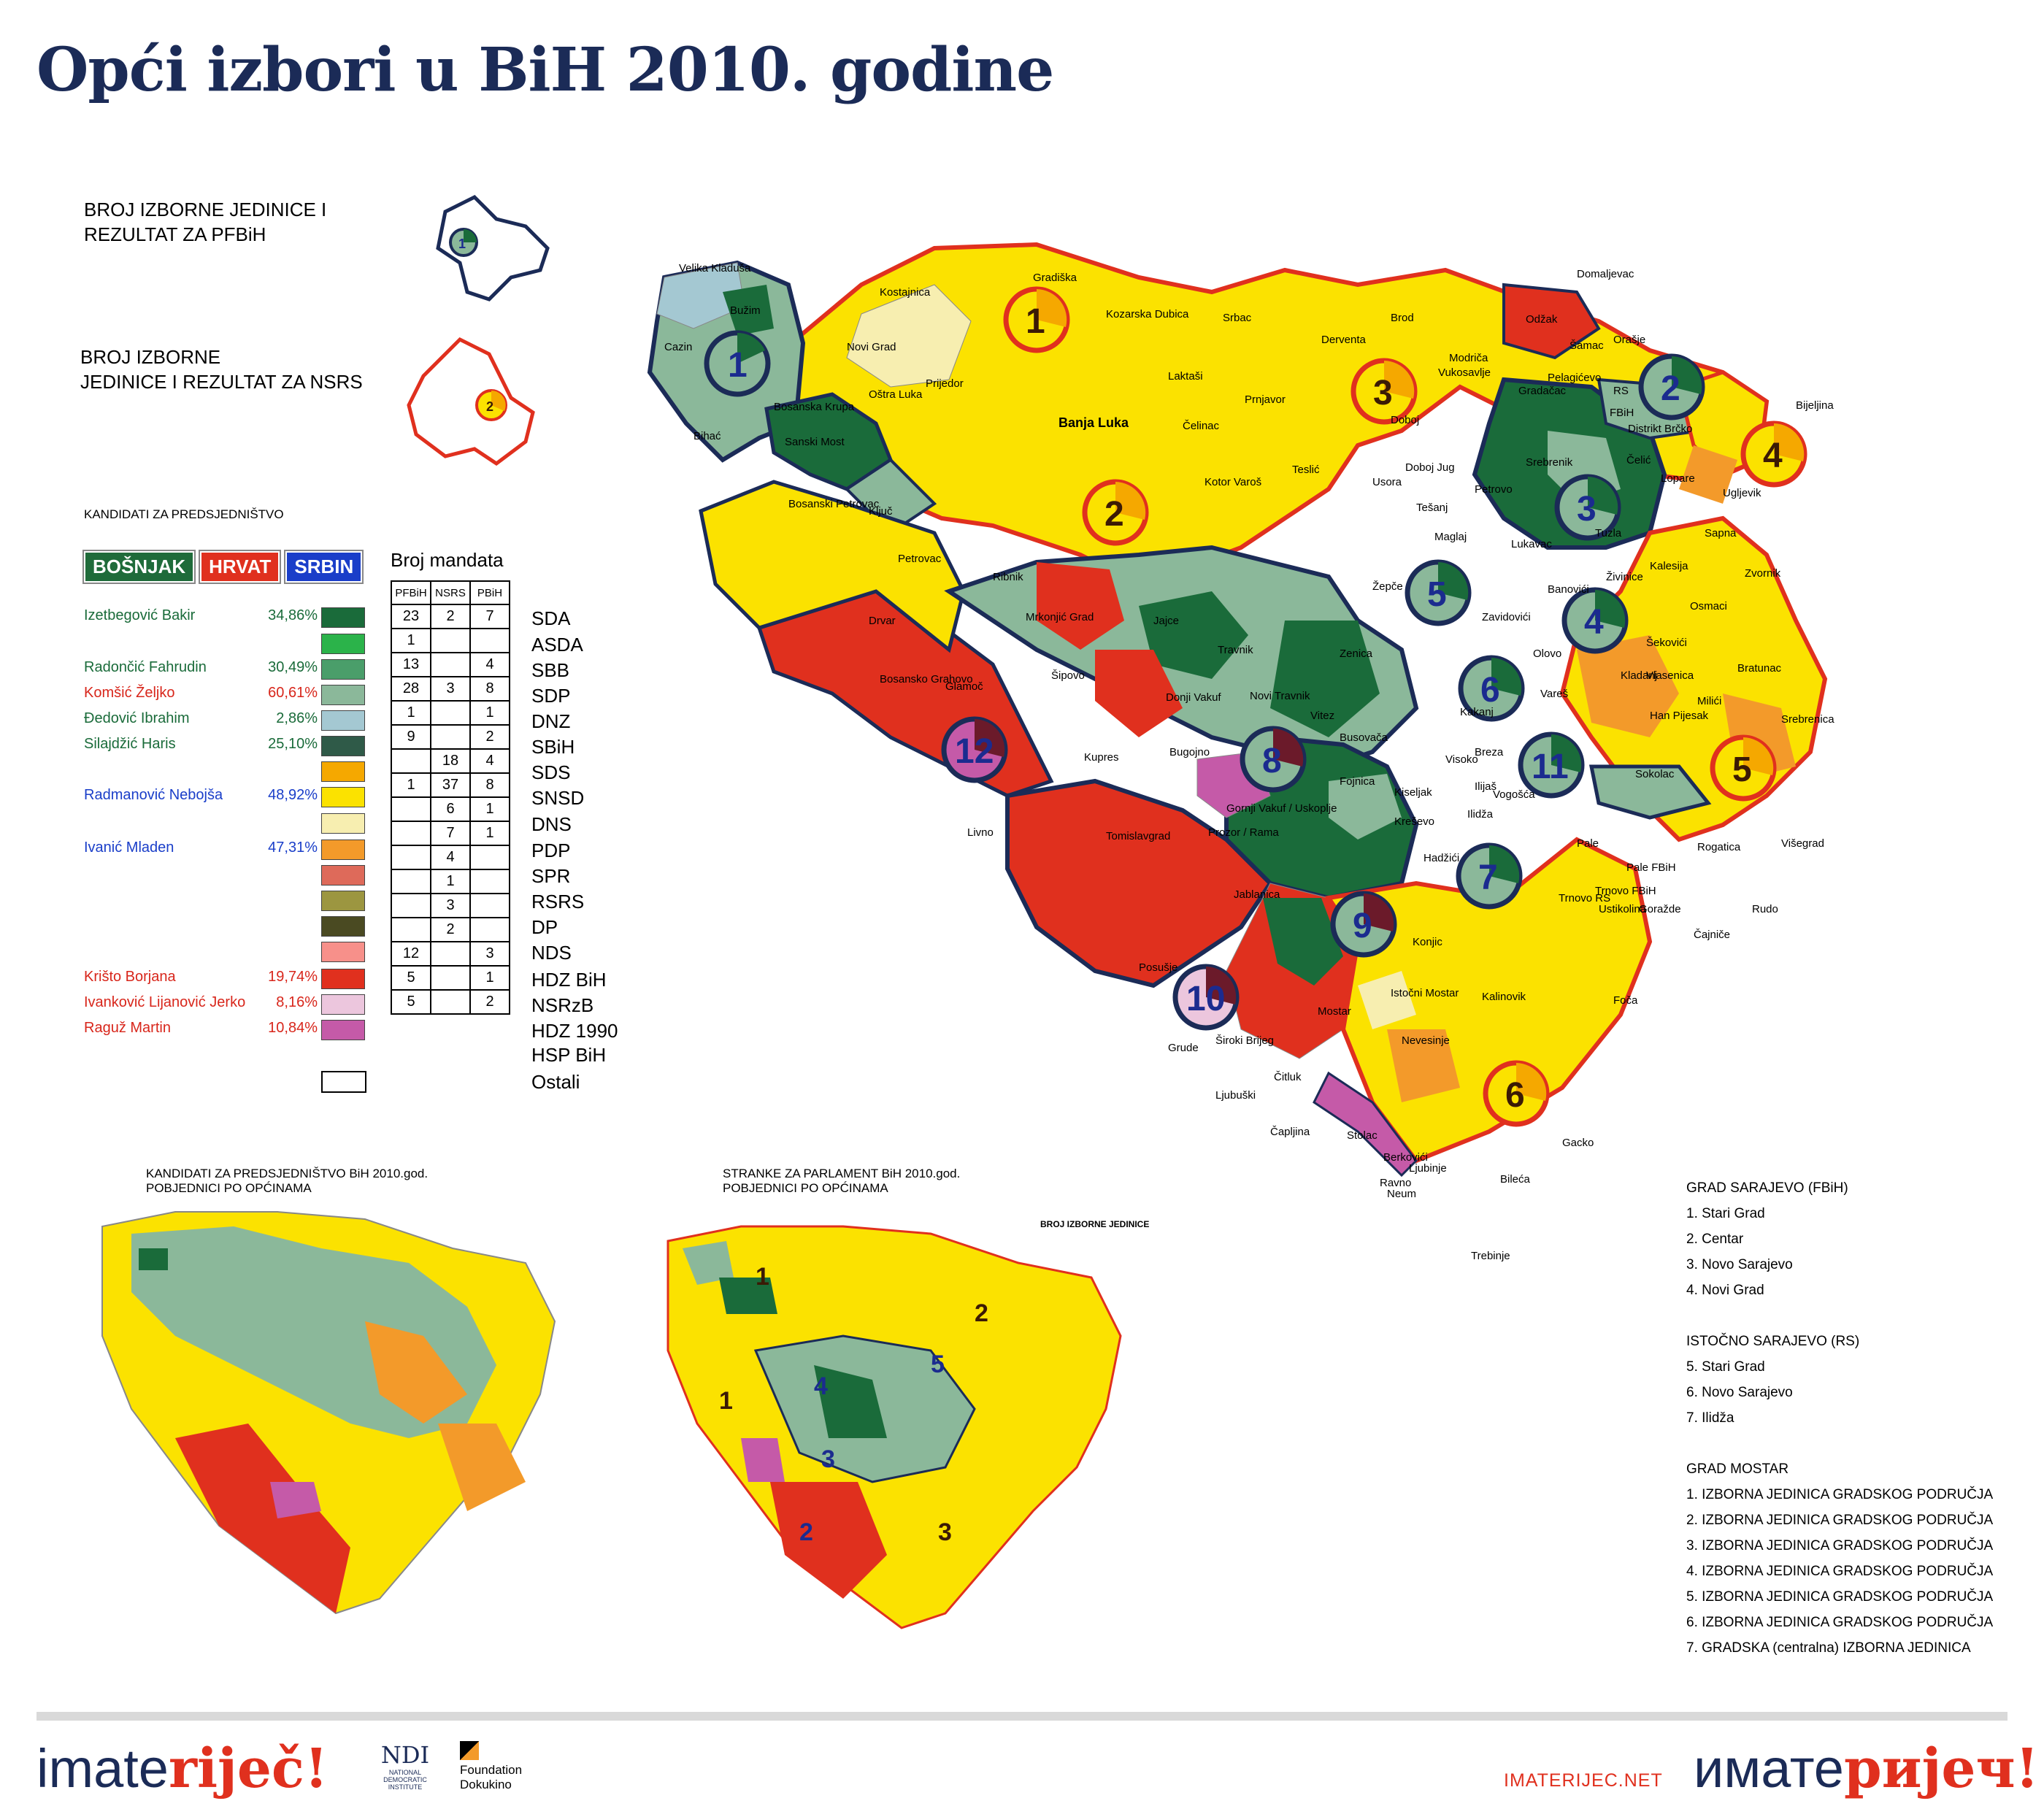 The width and height of the screenshot is (2044, 1817). I want to click on map-label: Banja Luka, so click(1093, 422).